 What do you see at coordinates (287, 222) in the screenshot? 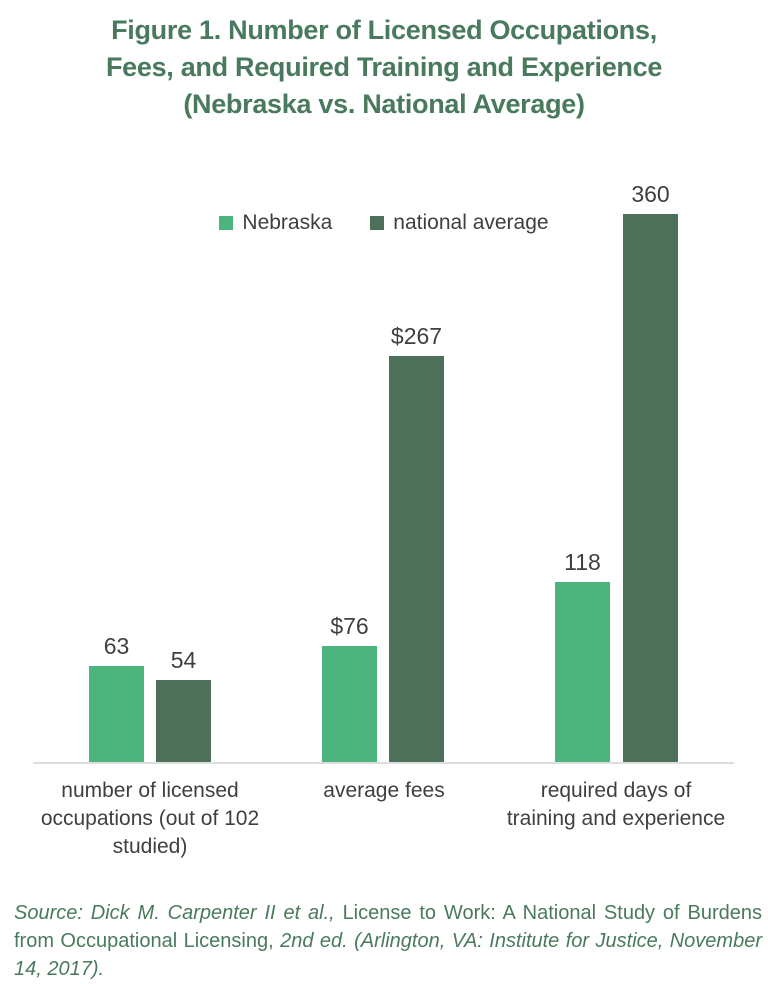
I see `legend-label-nebraska: Nebraska` at bounding box center [287, 222].